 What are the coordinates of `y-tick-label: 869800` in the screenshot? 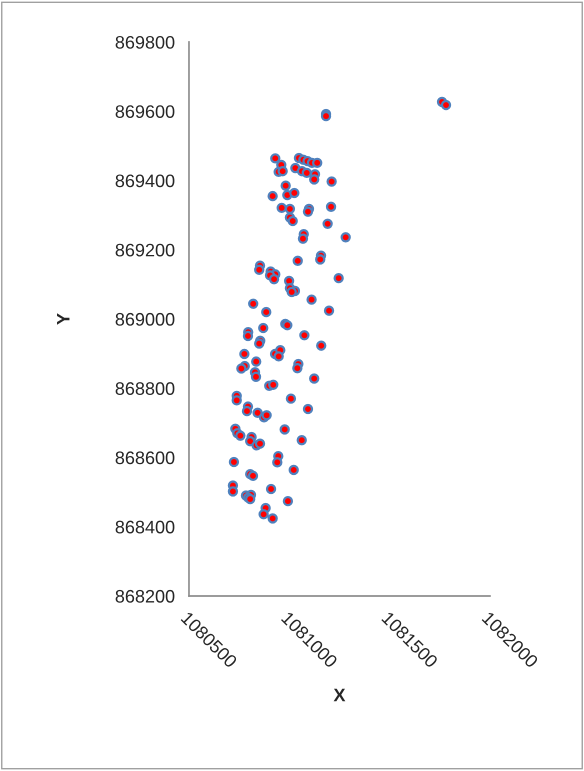 It's located at (145, 42).